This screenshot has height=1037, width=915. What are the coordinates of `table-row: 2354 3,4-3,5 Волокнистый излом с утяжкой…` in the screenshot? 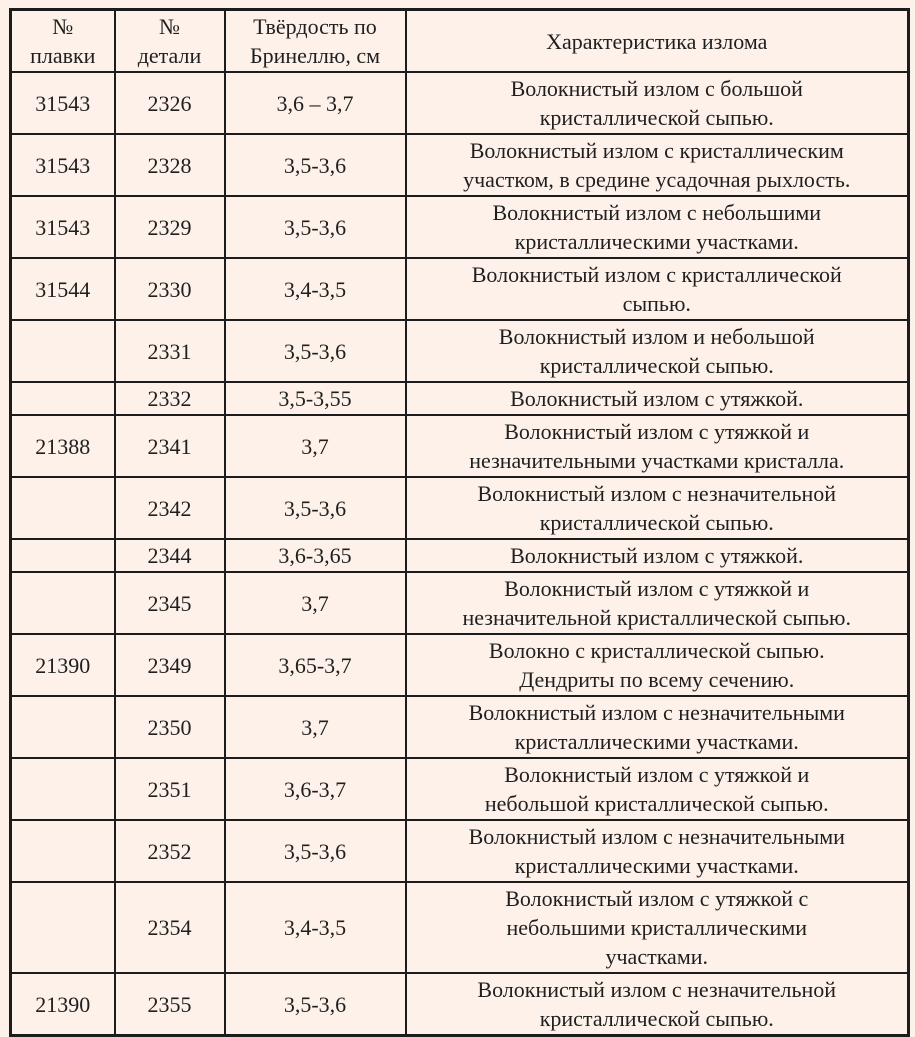 It's located at (459, 927).